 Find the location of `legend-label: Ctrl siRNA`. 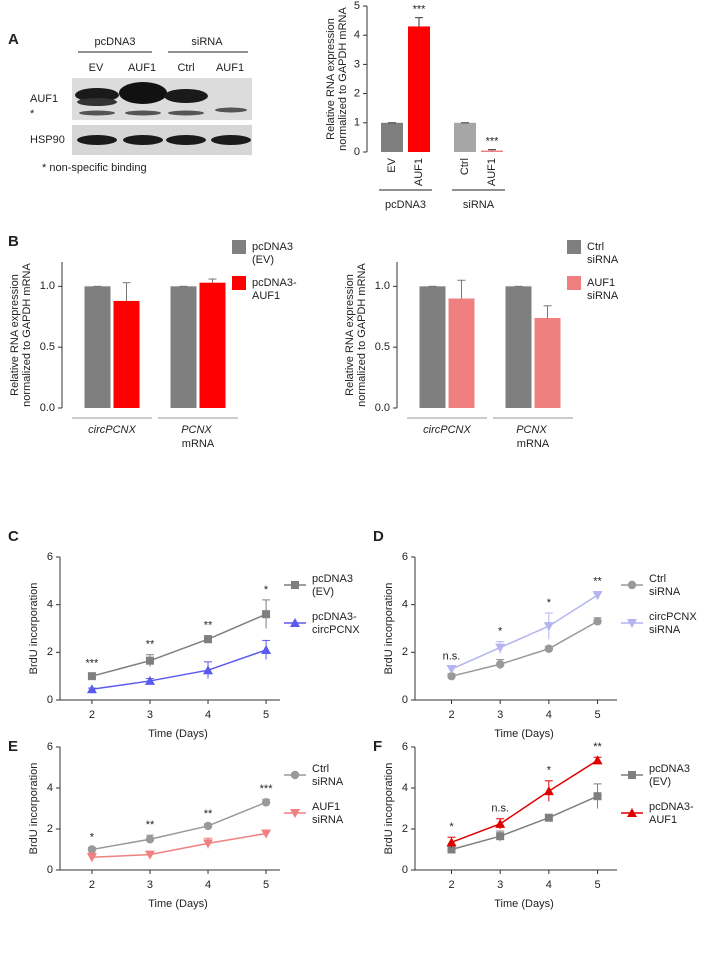

legend-label: Ctrl siRNA is located at coordinates (328, 775).